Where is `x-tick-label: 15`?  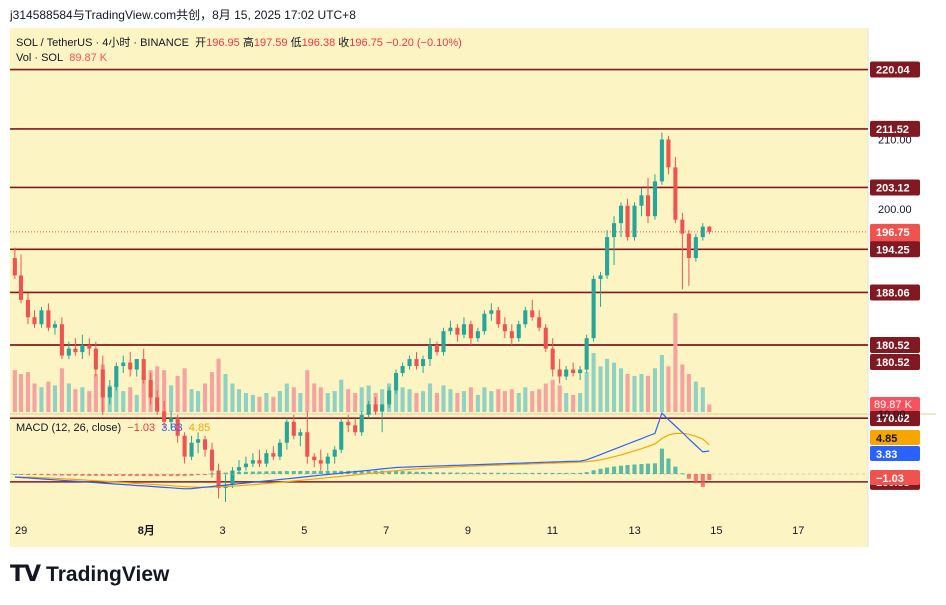 x-tick-label: 15 is located at coordinates (716, 531).